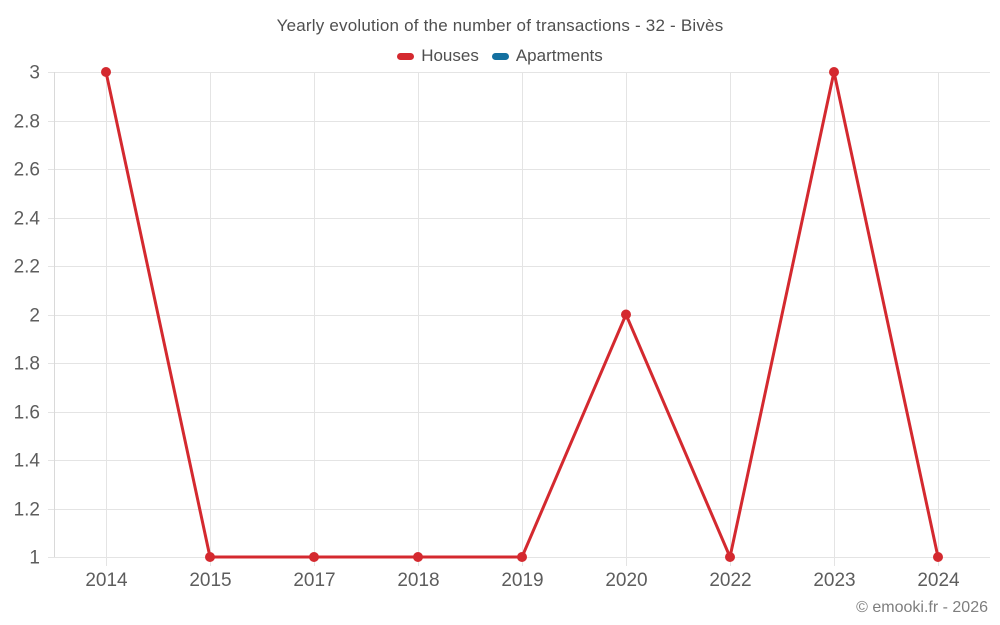  Describe the element at coordinates (626, 314) in the screenshot. I see `data-point-houses-2020` at that location.